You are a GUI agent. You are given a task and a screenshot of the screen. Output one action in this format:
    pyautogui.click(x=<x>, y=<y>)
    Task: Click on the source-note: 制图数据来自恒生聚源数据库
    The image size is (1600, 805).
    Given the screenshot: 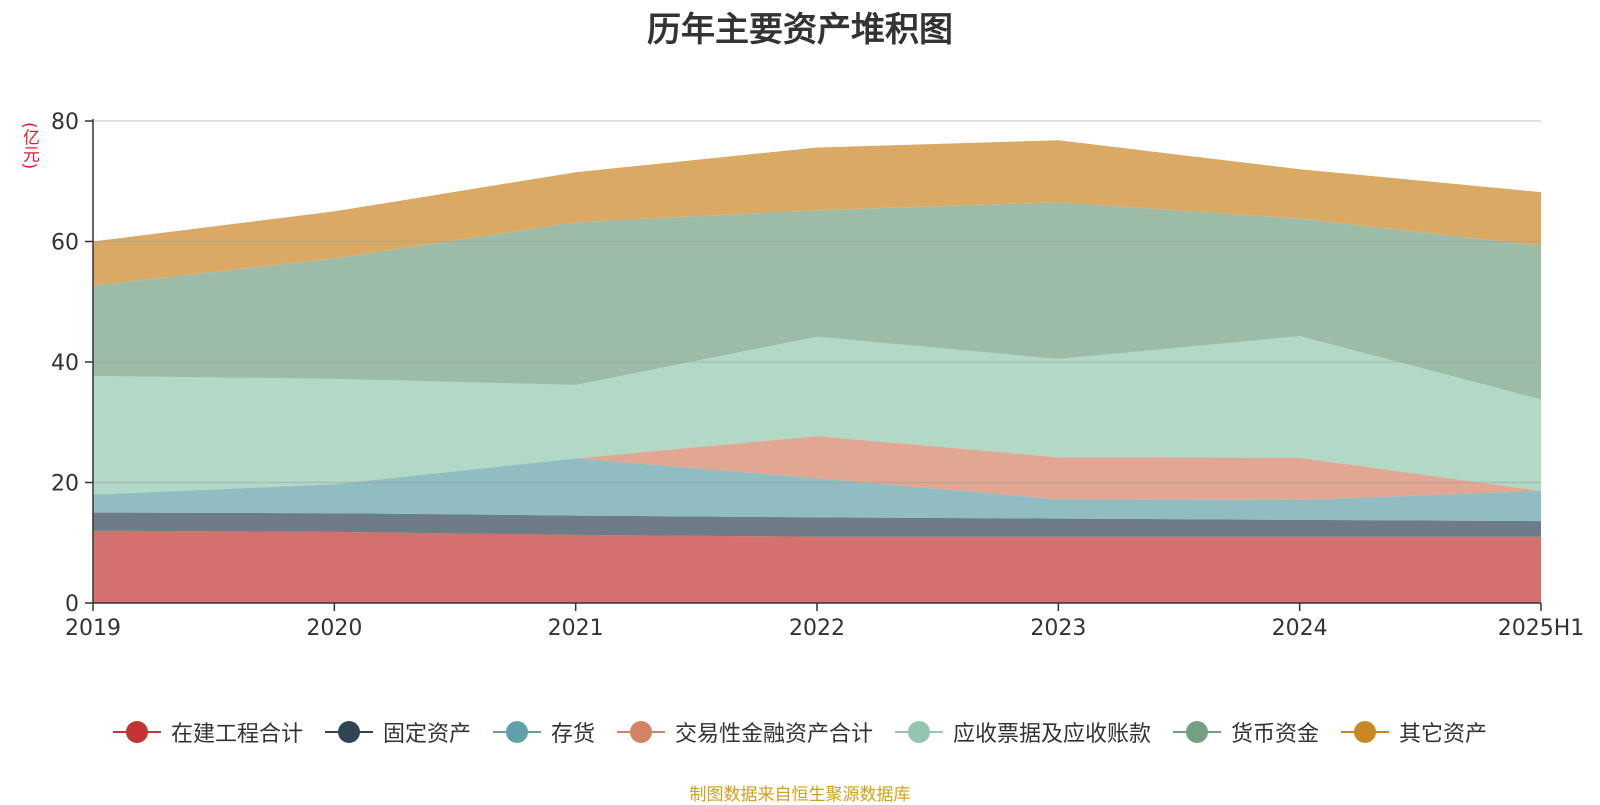 What is the action you would take?
    pyautogui.click(x=800, y=795)
    